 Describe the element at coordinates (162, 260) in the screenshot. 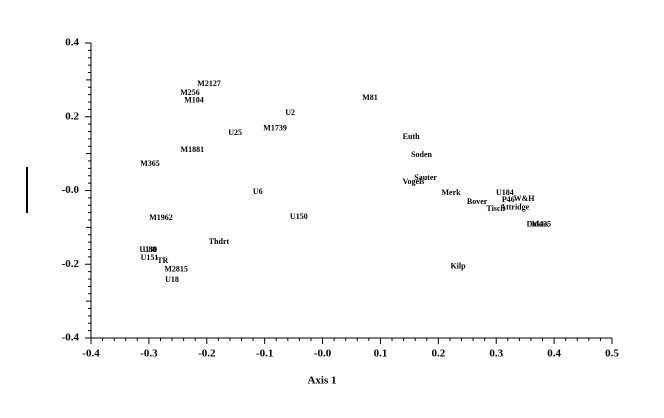

I see `point-label: TR` at that location.